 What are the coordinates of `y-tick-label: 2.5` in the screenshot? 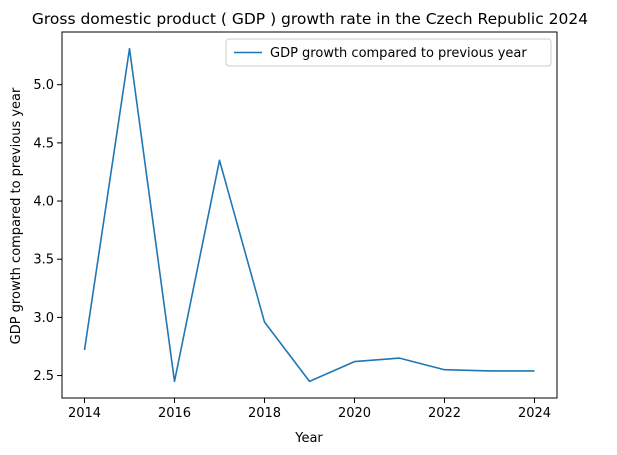 It's located at (43, 376).